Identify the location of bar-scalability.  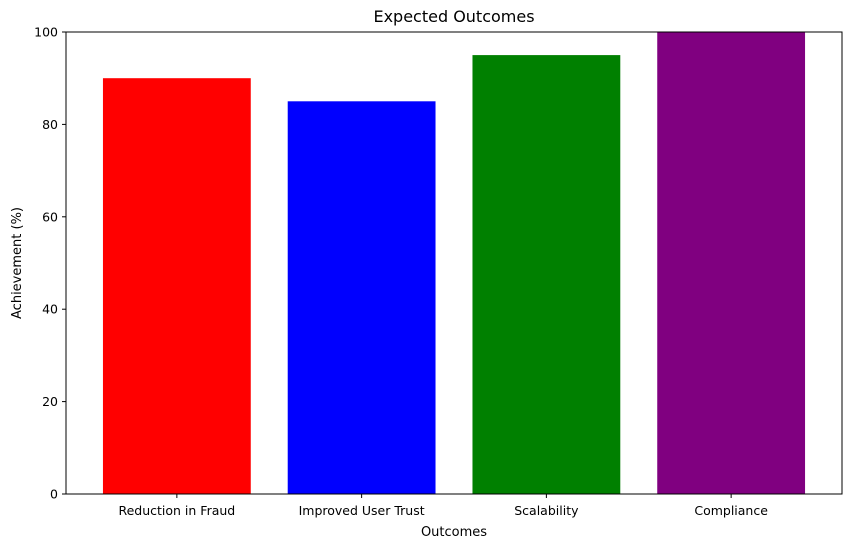
(546, 274).